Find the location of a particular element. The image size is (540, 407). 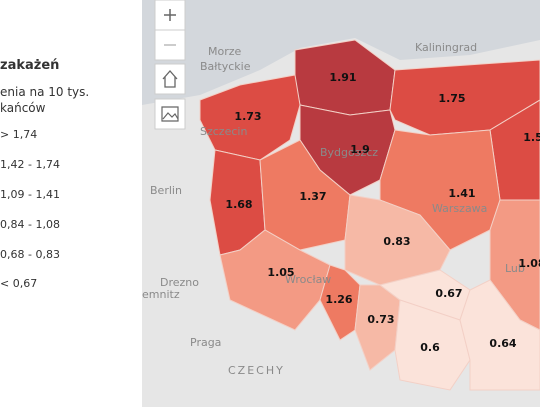

map-controls is located at coordinates (170, 65).